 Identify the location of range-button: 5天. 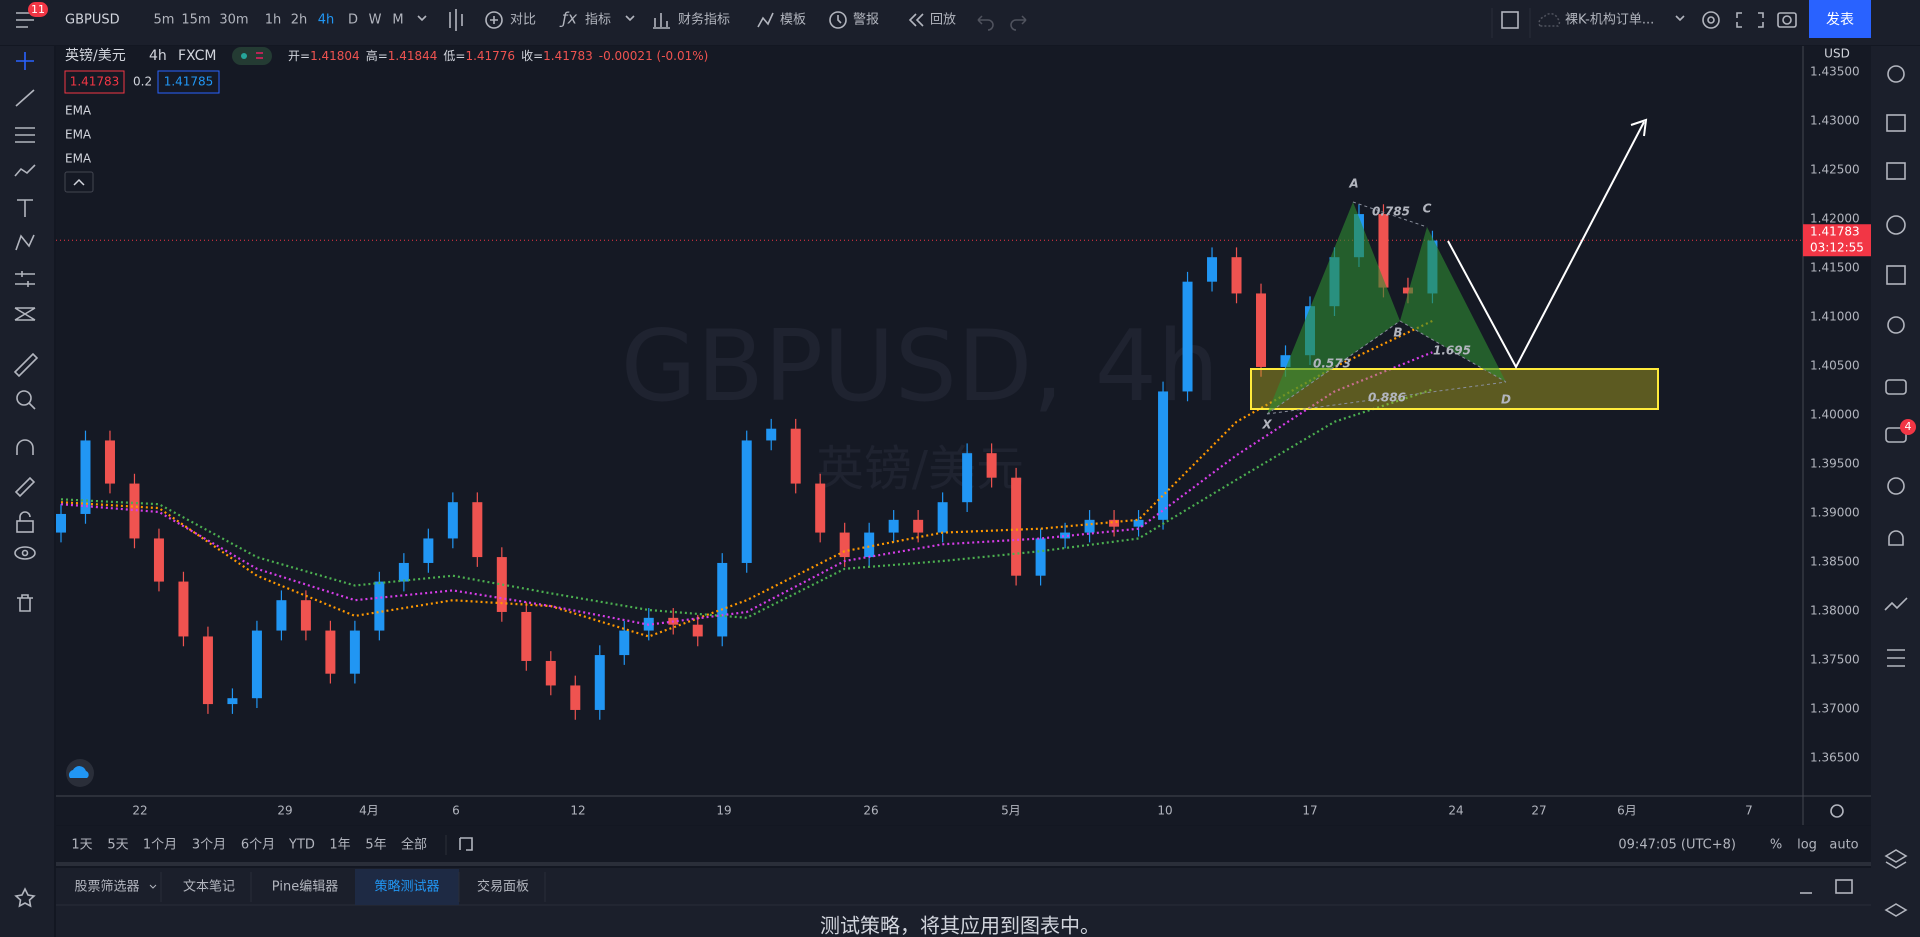
(117, 845).